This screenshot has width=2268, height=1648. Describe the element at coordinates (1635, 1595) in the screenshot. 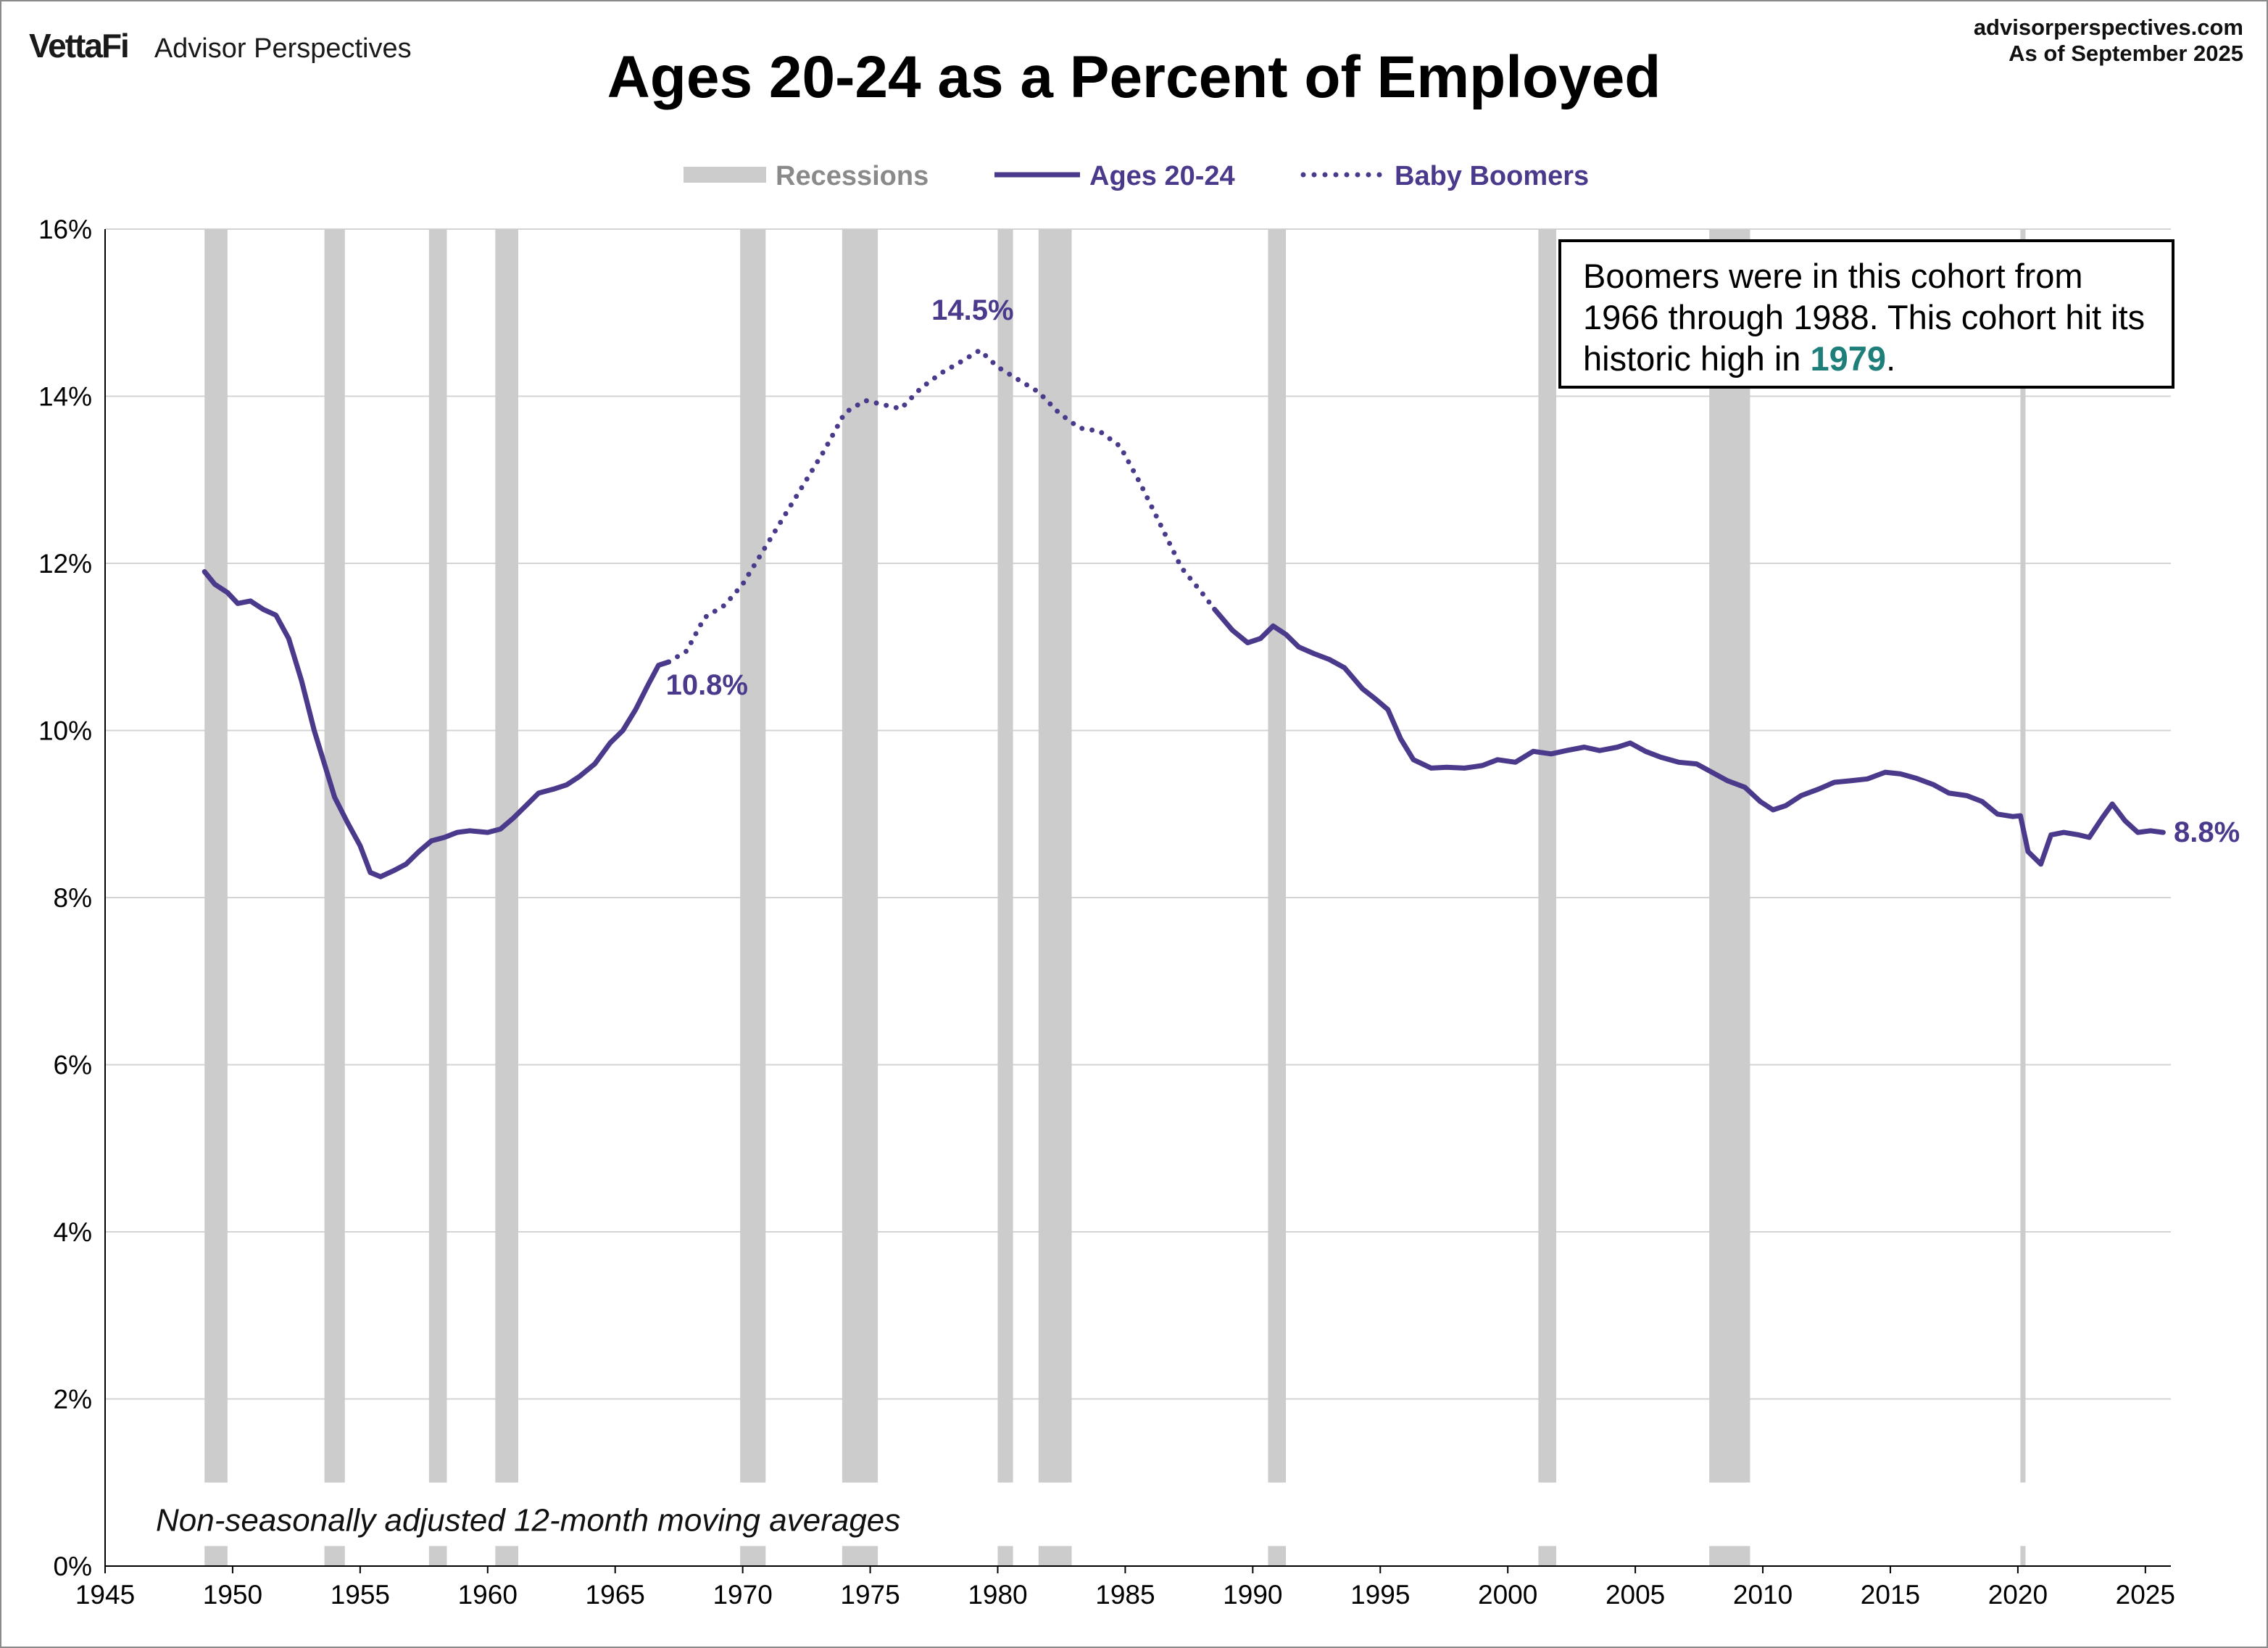

I see `x-tick-label: 2005` at that location.